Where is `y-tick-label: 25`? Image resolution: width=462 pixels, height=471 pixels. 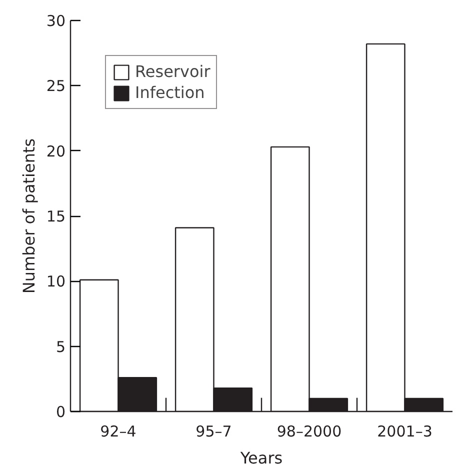
y-tick-label: 25 is located at coordinates (56, 86).